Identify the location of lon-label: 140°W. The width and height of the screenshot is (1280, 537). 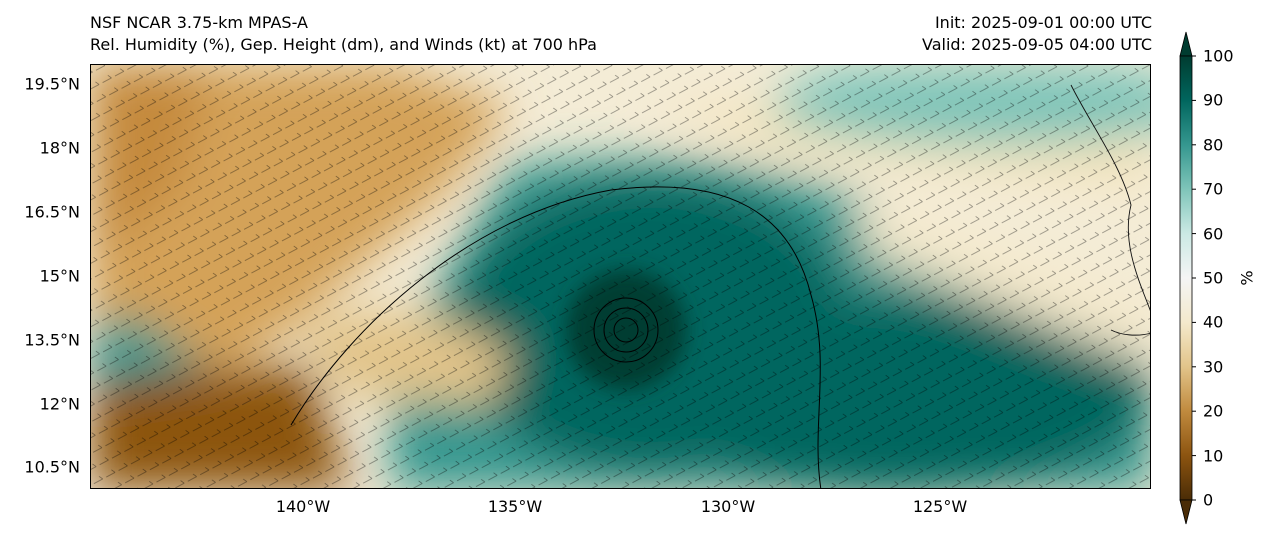
(303, 506).